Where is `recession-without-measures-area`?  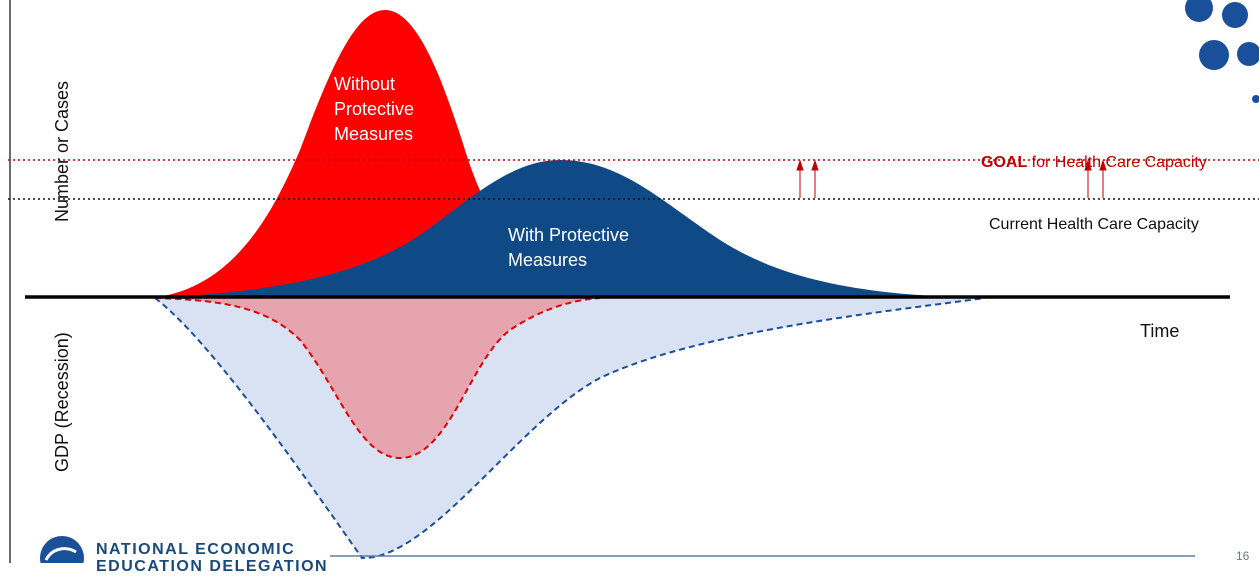
recession-without-measures-area is located at coordinates (377, 378).